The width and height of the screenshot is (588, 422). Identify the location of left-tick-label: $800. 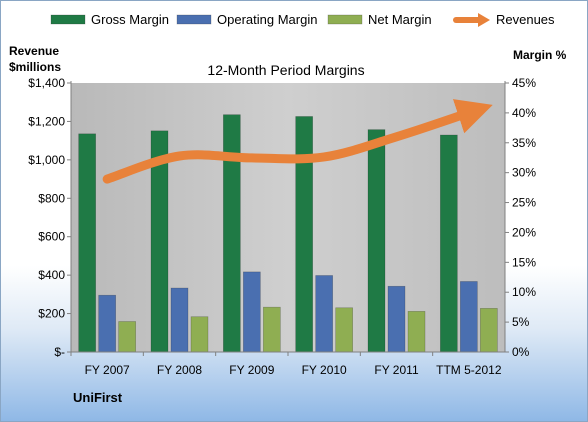
(51, 198).